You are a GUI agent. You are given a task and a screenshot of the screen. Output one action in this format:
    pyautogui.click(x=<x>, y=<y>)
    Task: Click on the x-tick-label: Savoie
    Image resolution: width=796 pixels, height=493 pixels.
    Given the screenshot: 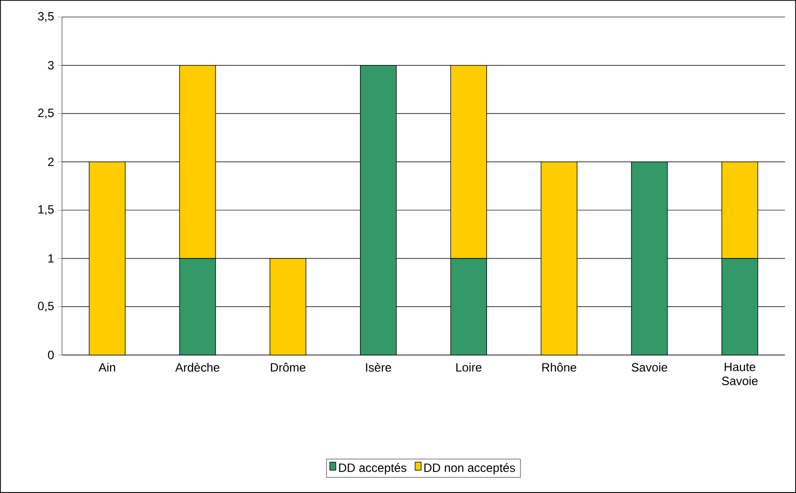 What is the action you would take?
    pyautogui.click(x=650, y=367)
    